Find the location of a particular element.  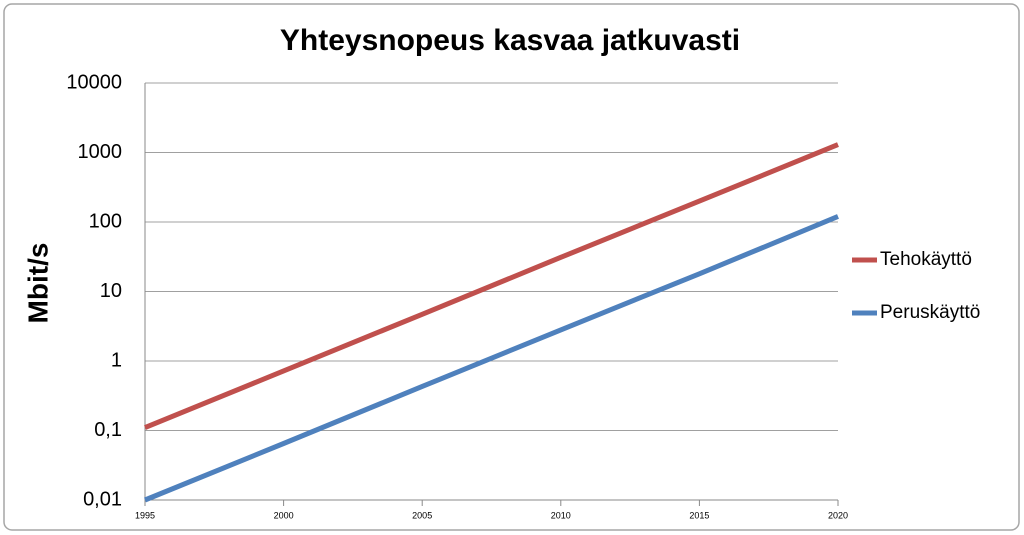

legend-label: Peruskäyttö is located at coordinates (930, 312).